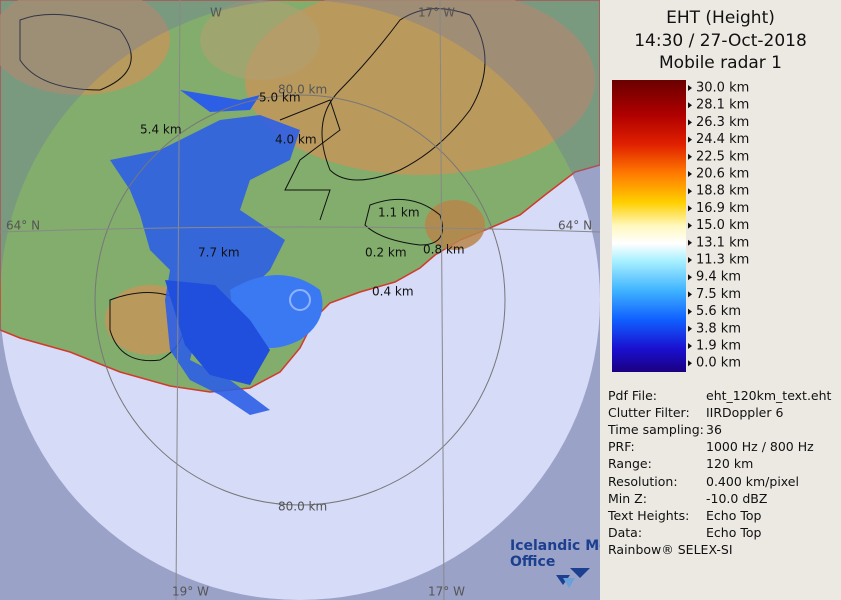  Describe the element at coordinates (630, 464) in the screenshot. I see `info-key: Range:` at that location.